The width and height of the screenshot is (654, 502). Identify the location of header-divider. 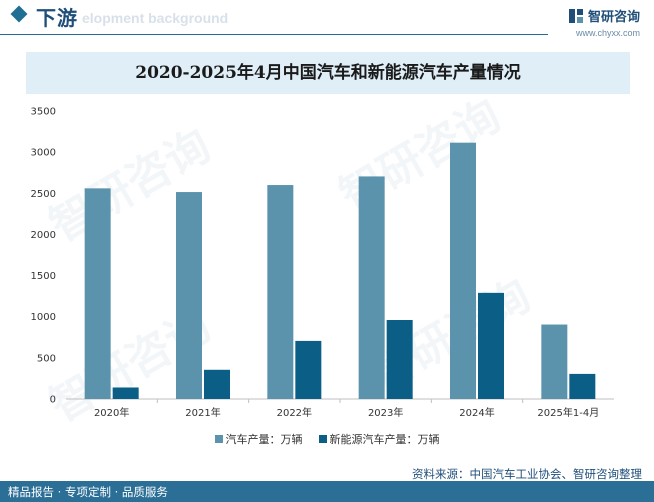
(274, 34).